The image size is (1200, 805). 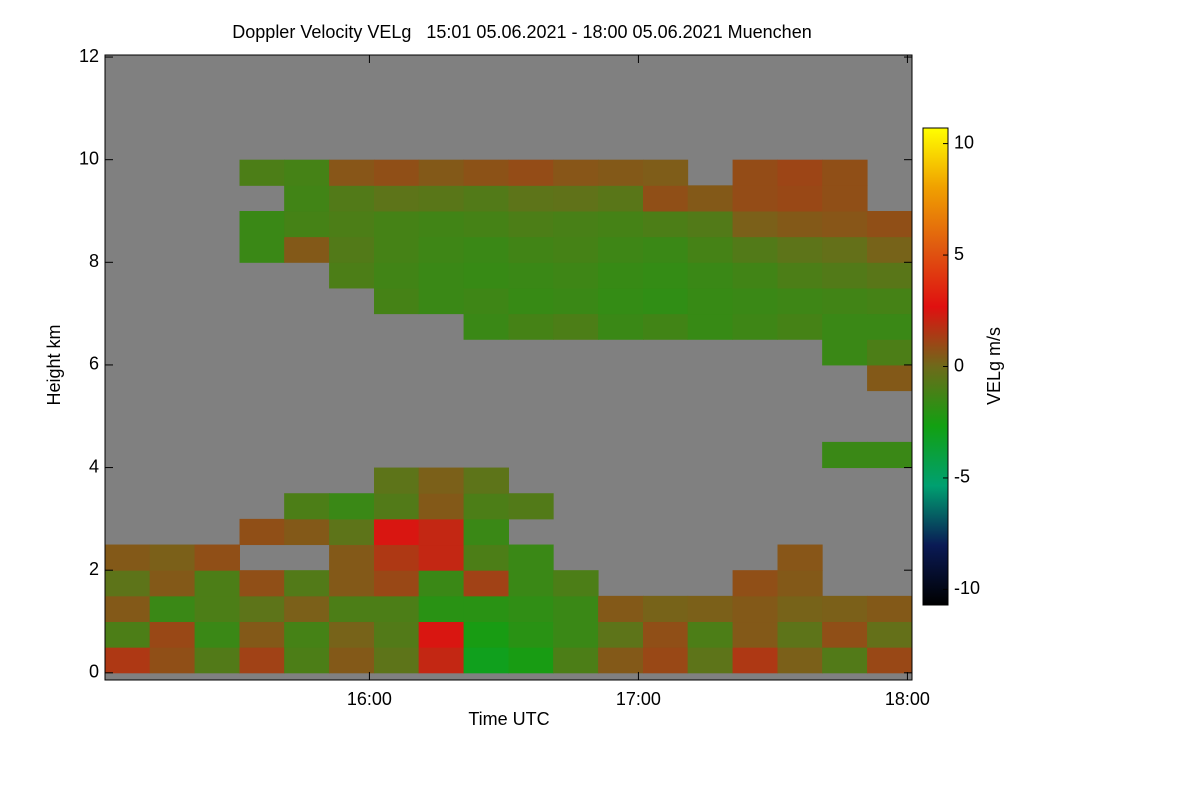 What do you see at coordinates (89, 56) in the screenshot?
I see `y-tick-label: 12` at bounding box center [89, 56].